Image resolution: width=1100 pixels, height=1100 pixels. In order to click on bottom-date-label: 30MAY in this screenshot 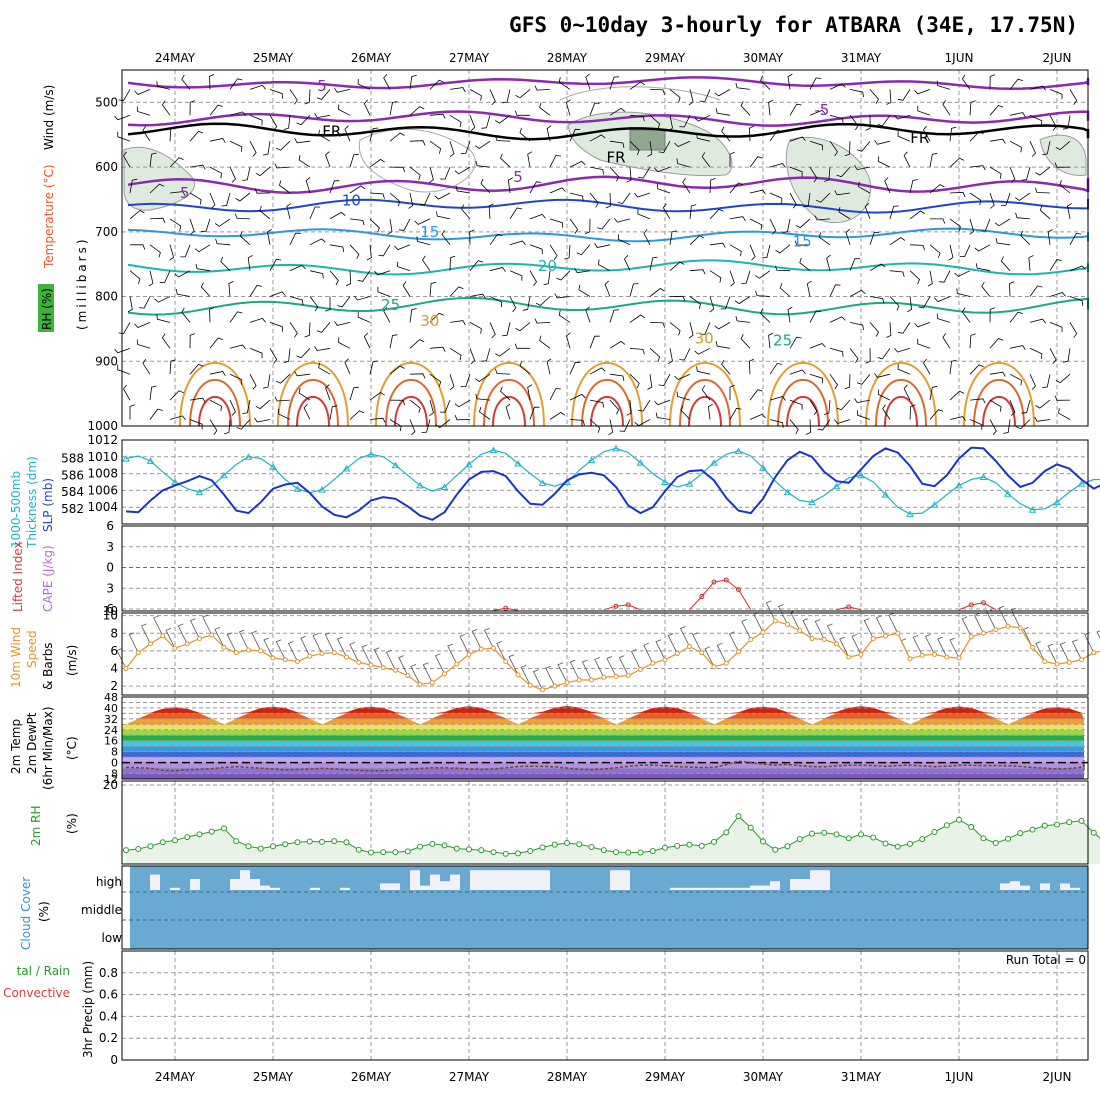, I will do `click(763, 1077)`.